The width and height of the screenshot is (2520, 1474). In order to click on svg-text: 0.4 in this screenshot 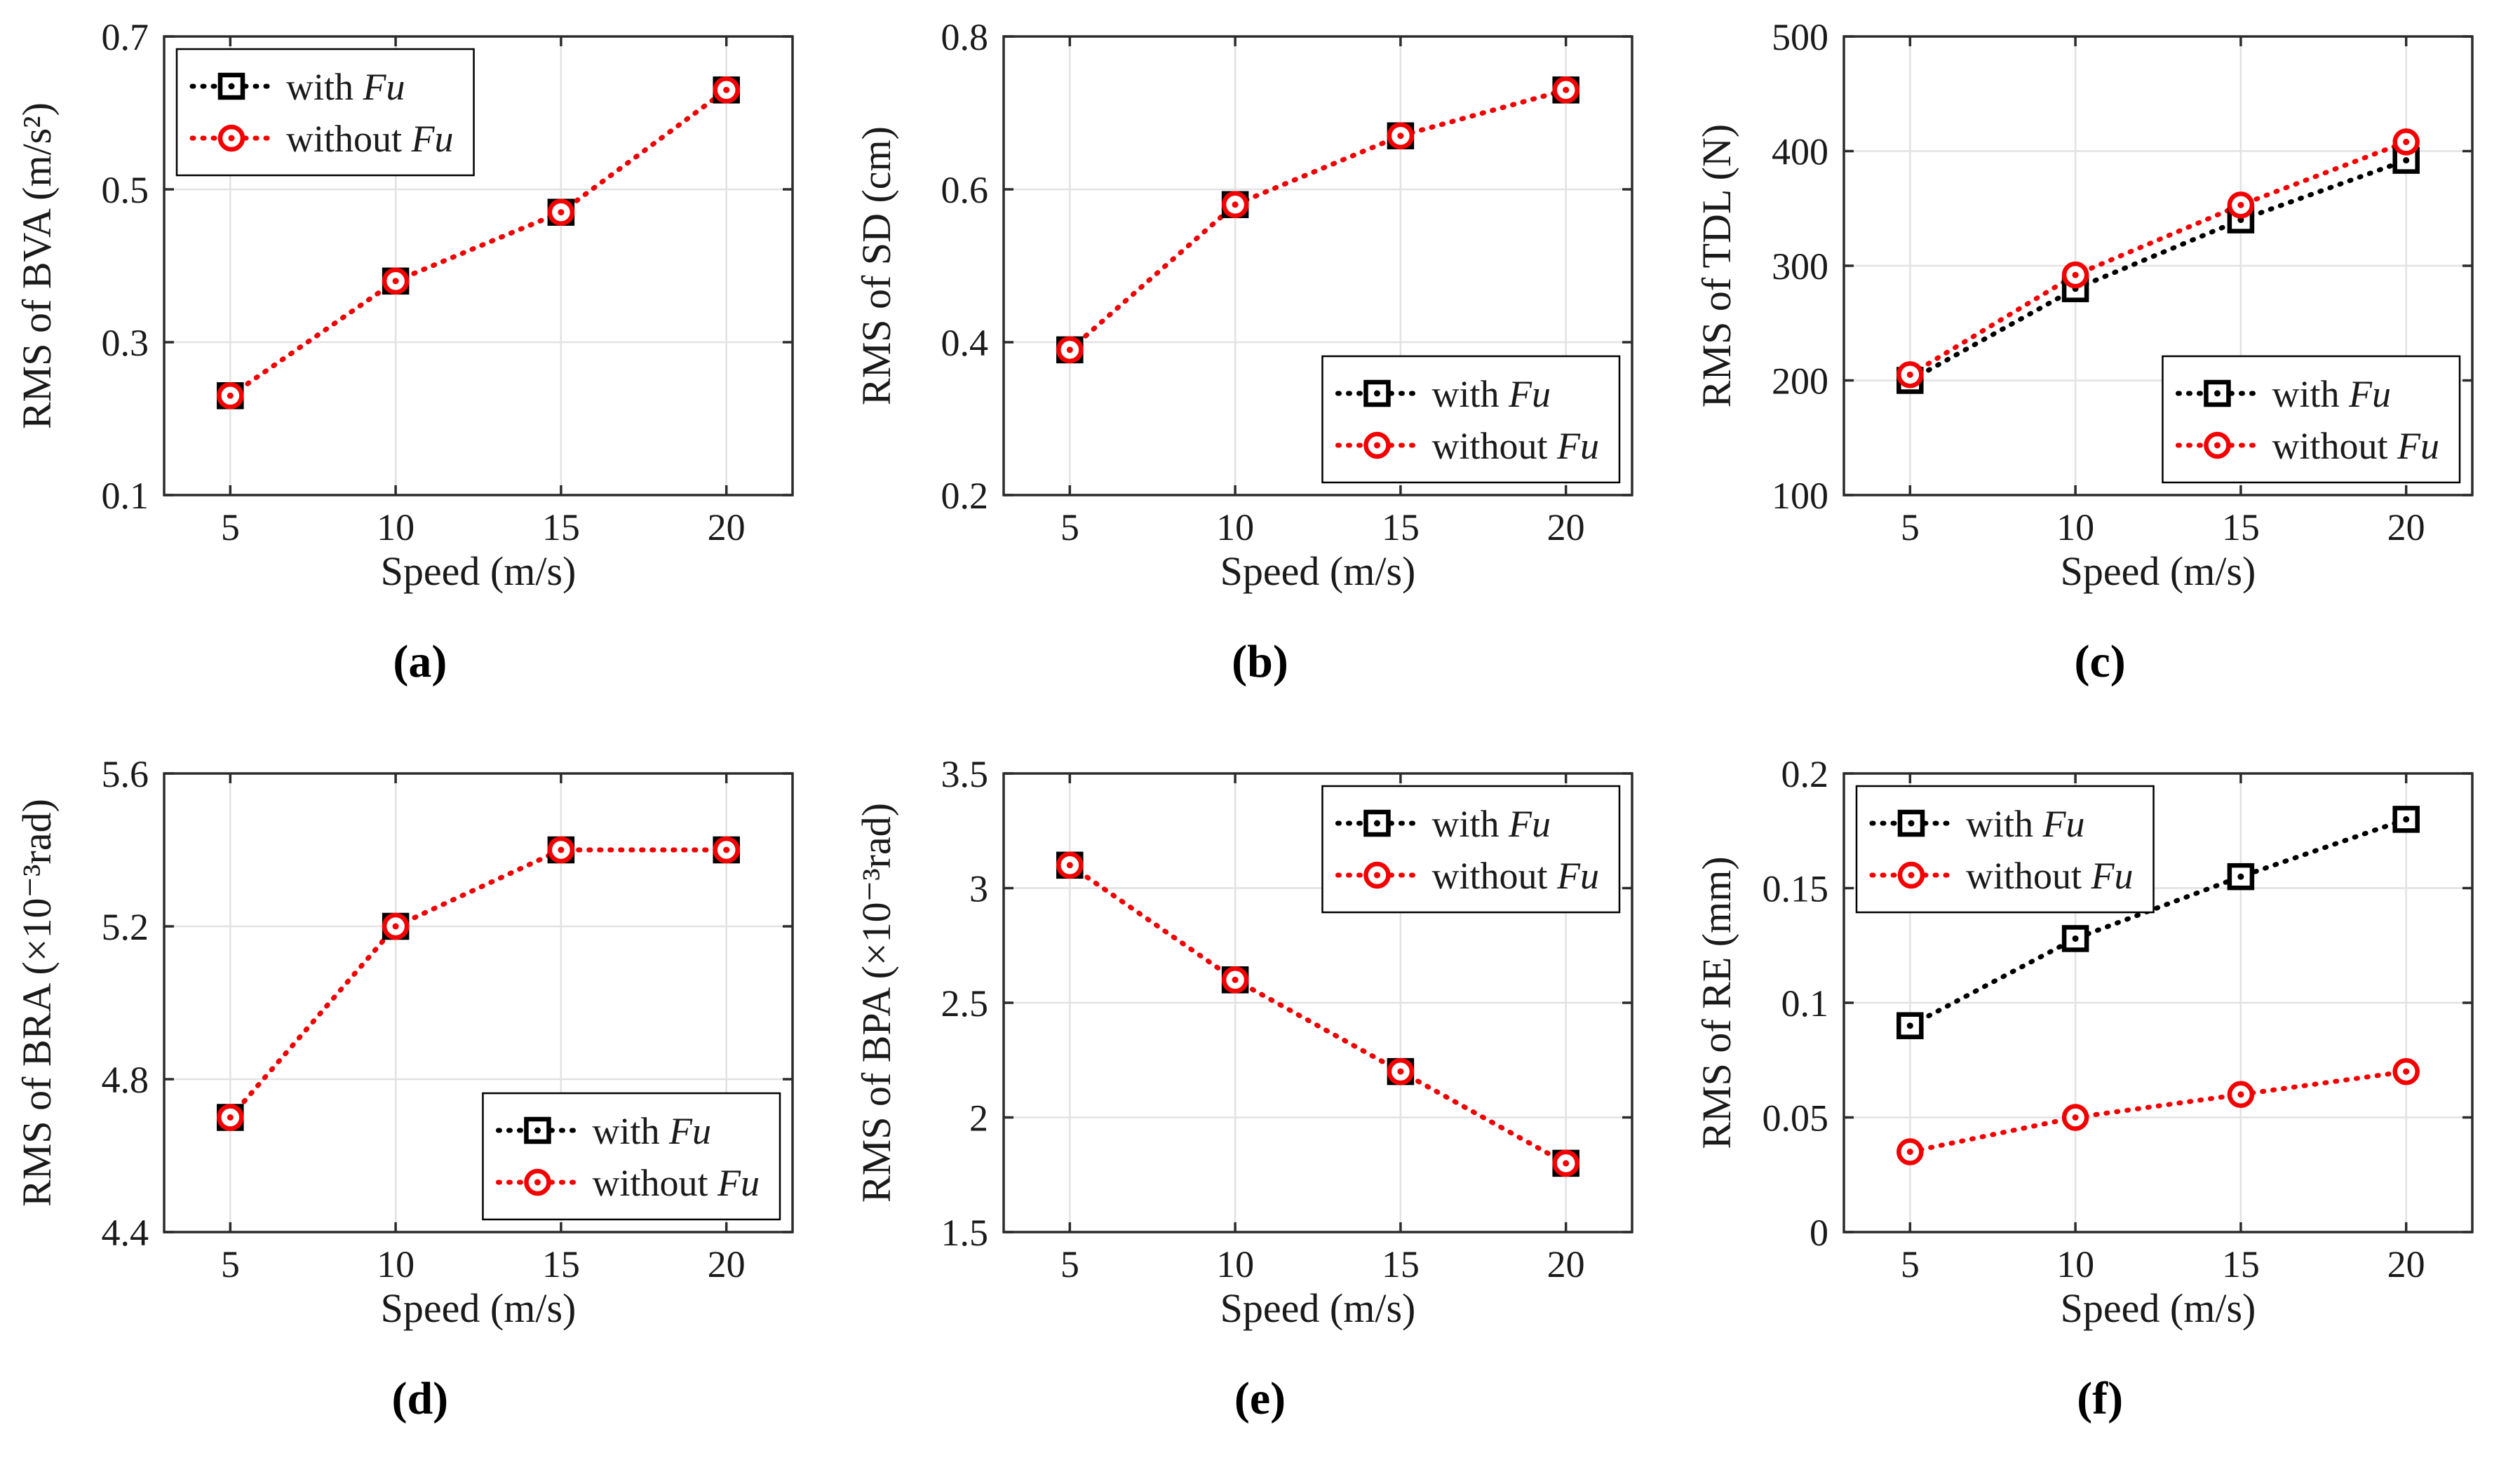, I will do `click(965, 343)`.